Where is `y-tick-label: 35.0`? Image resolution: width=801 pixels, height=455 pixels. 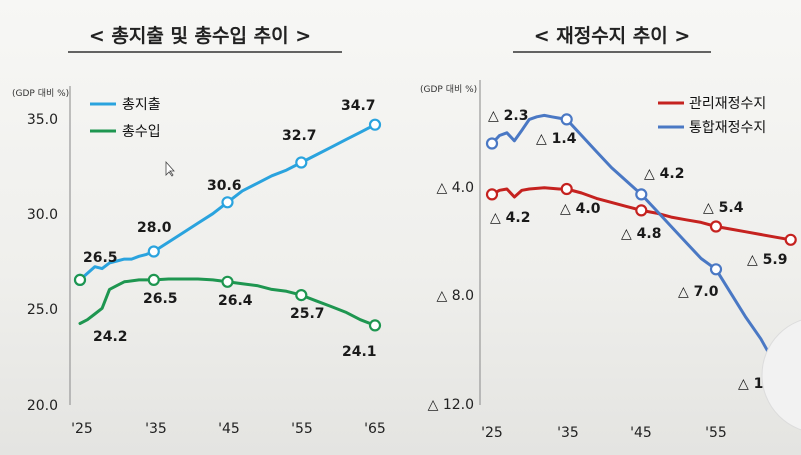 y-tick-label: 35.0 is located at coordinates (42, 120).